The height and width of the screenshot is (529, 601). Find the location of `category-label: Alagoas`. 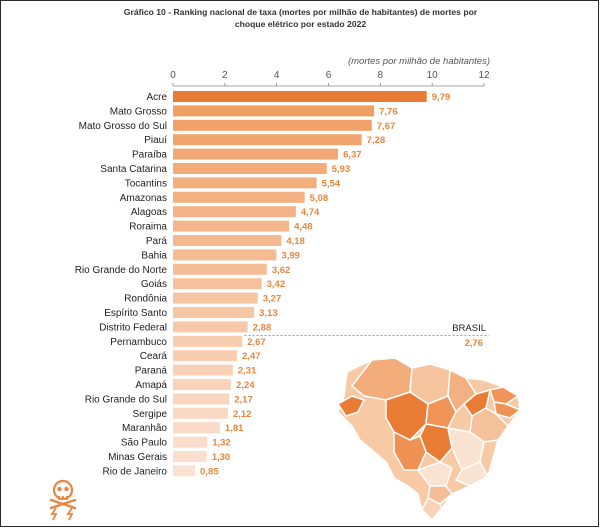

category-label: Alagoas is located at coordinates (149, 212).